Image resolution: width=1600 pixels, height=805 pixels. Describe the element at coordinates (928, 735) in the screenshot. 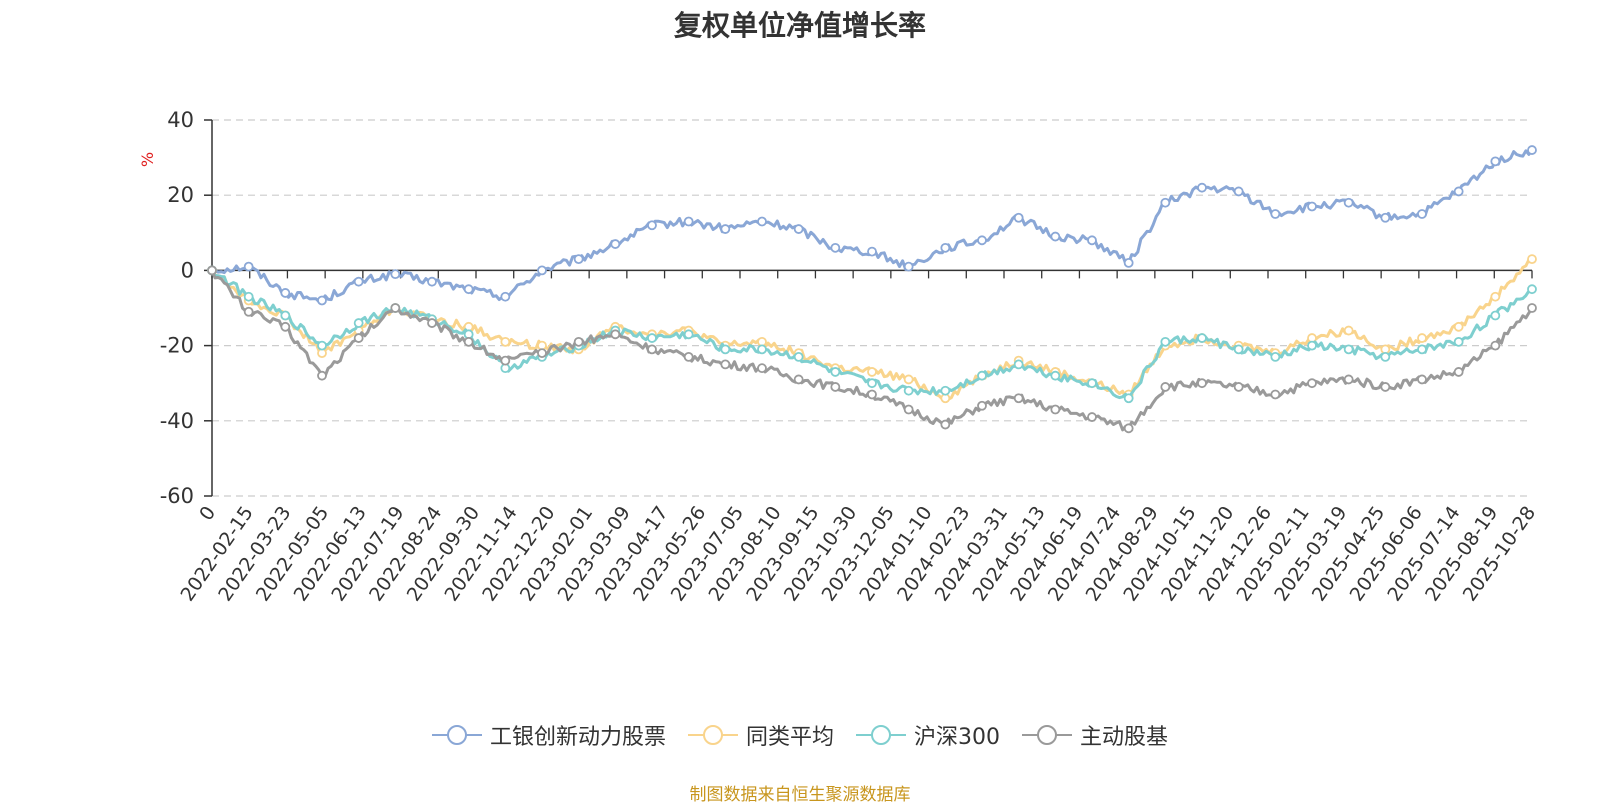

I see `legend-item-csi300: 沪深300` at that location.